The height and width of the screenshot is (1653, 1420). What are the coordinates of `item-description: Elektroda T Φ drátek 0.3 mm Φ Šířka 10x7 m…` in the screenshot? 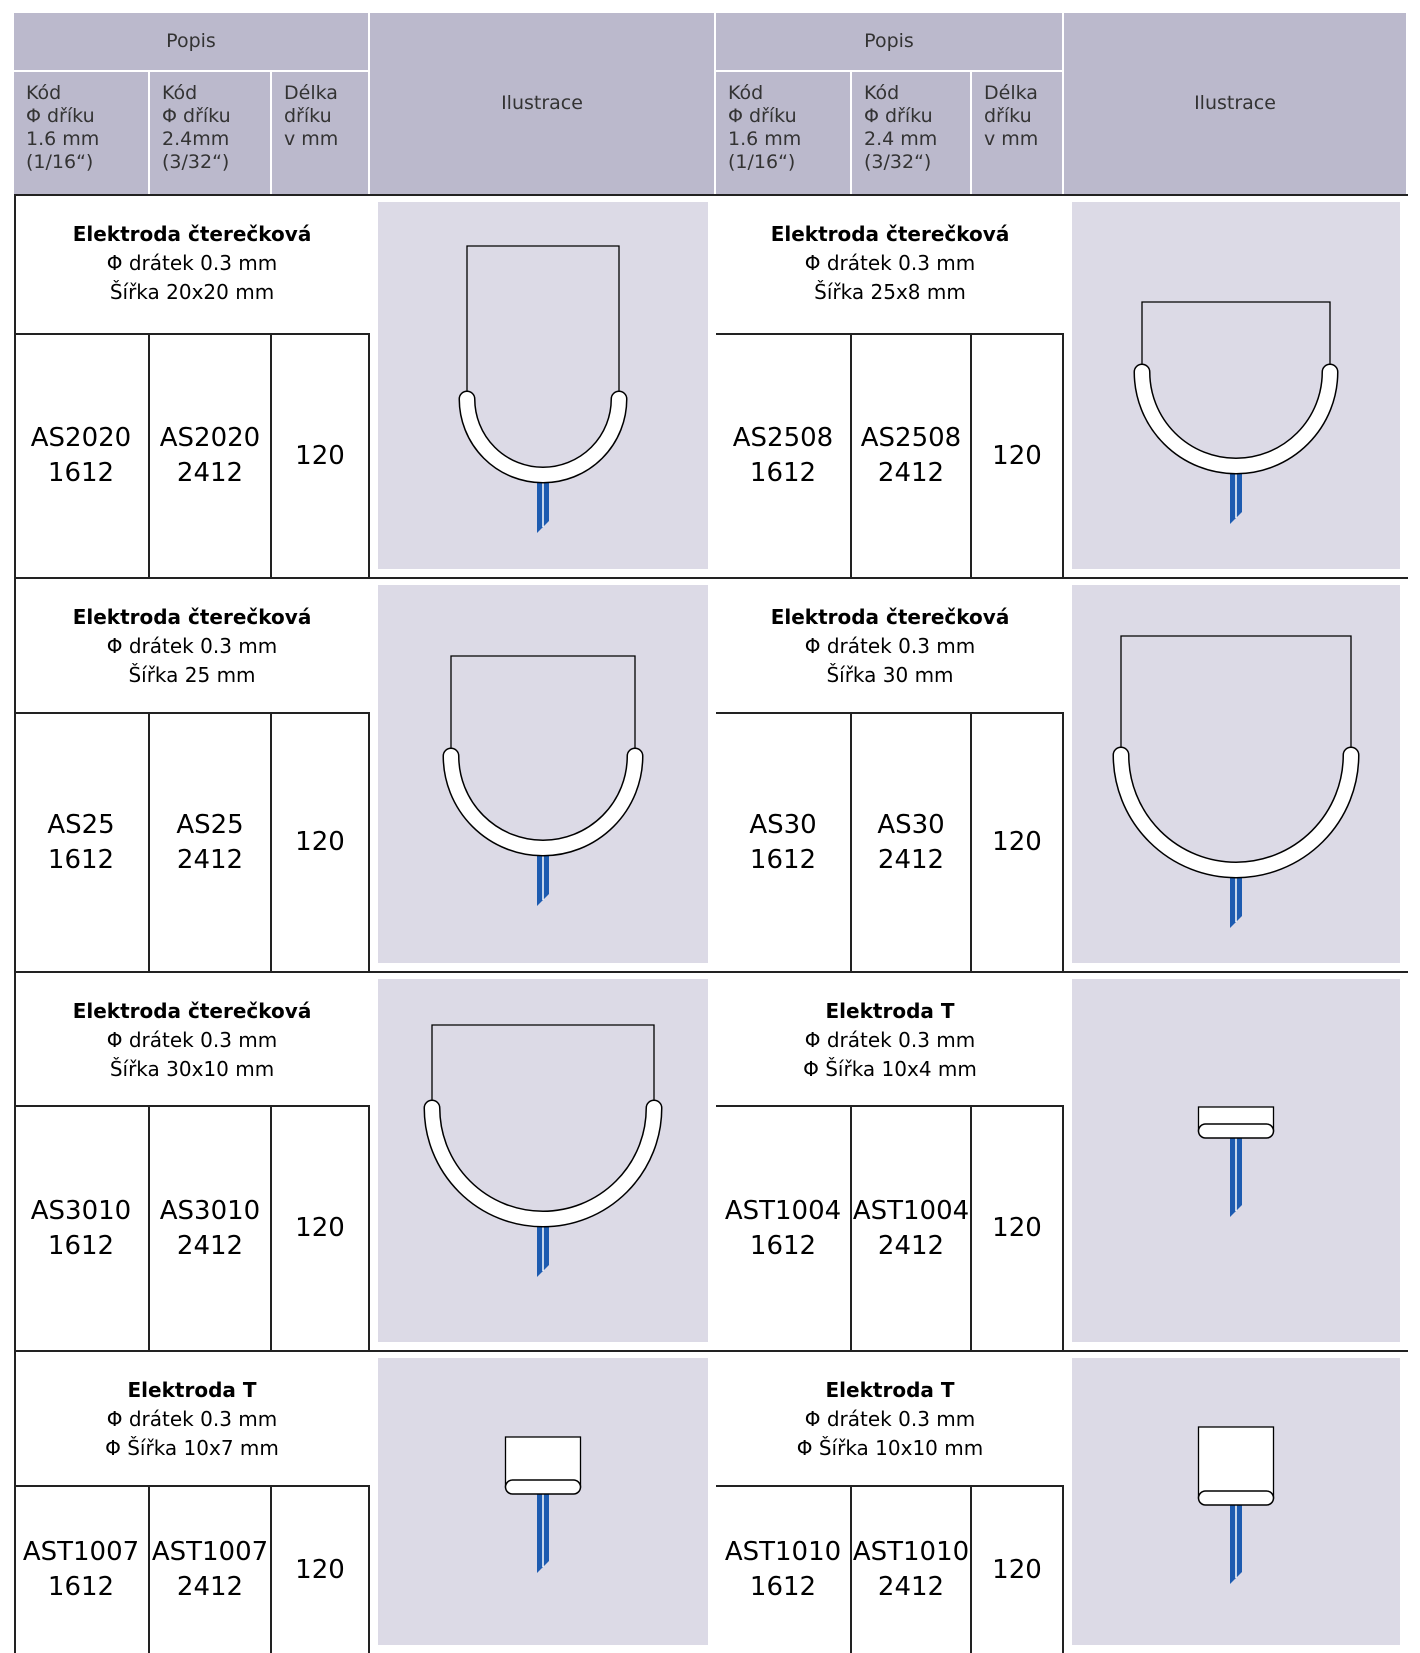 It's located at (192, 1418).